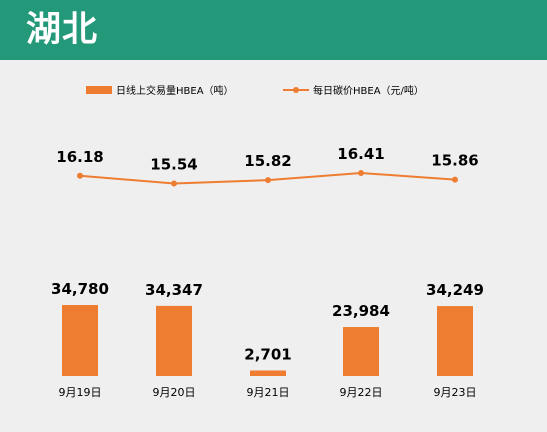 This screenshot has height=432, width=547. I want to click on page-title: 湖北, so click(62, 30).